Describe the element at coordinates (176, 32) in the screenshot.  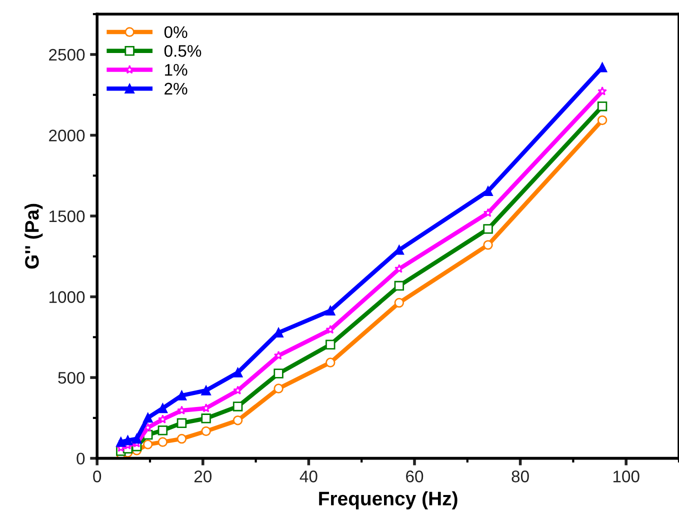
I see `legend-label: 0%` at that location.